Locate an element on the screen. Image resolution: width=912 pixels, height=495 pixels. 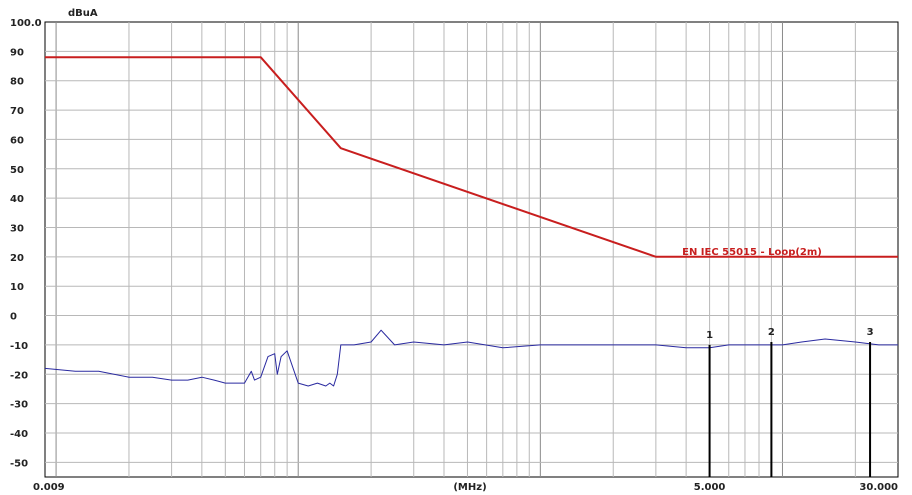
x-tick-label: 30.000 is located at coordinates (878, 487).